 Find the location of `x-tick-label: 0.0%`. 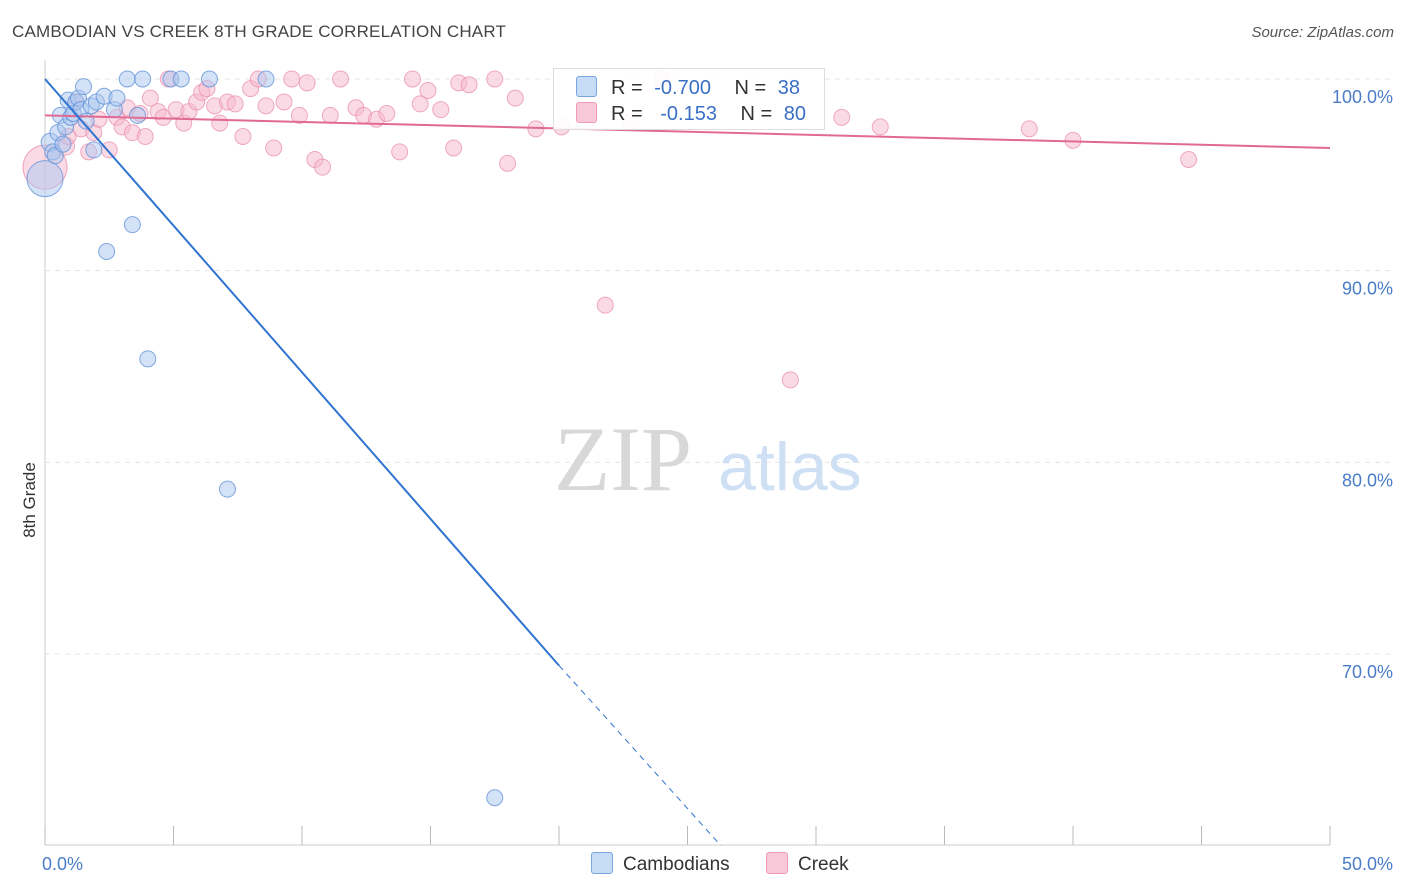

x-tick-label: 0.0% is located at coordinates (62, 864).